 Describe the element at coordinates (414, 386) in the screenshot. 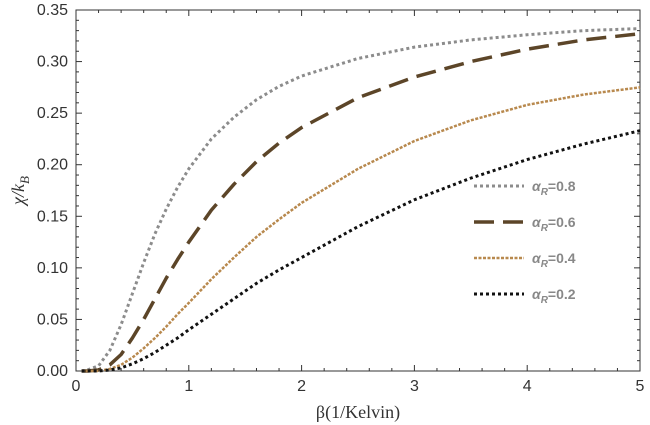

I see `x-tick-label: 3` at that location.